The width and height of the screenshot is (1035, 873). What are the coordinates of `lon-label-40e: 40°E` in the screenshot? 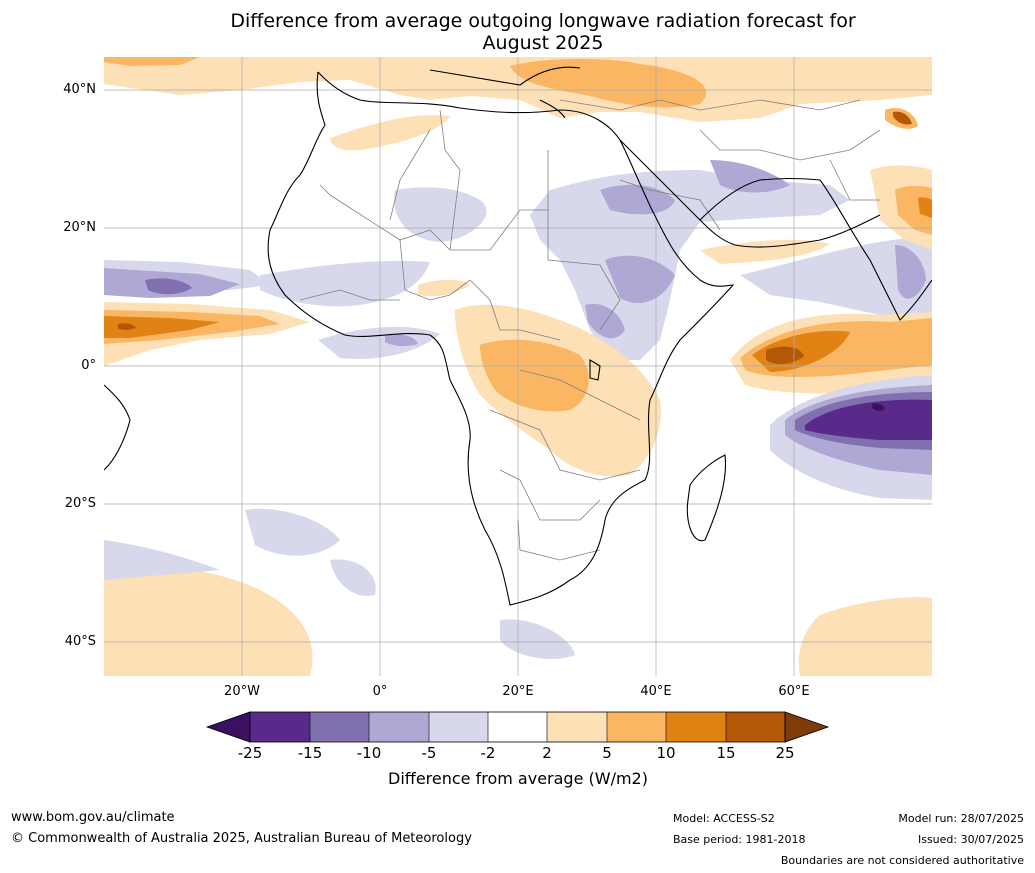 It's located at (656, 691).